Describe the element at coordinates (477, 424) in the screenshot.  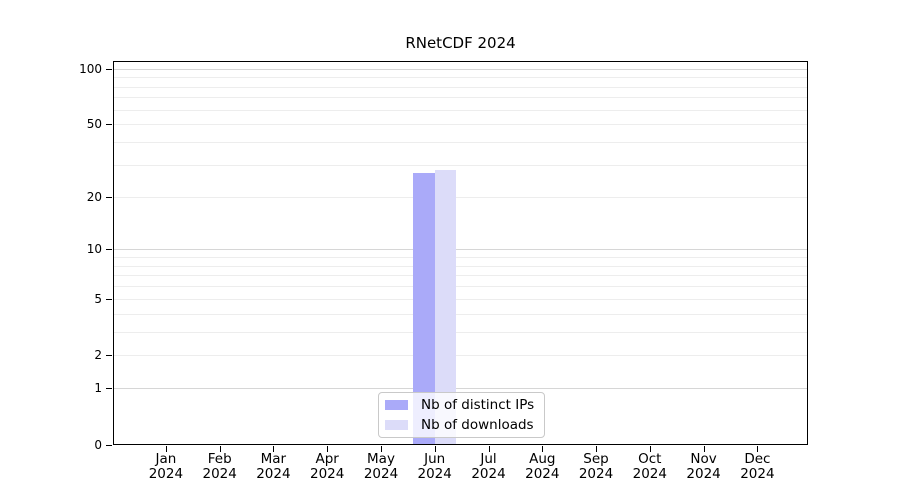
I see `legend-label-downloads: Nb of downloads` at that location.